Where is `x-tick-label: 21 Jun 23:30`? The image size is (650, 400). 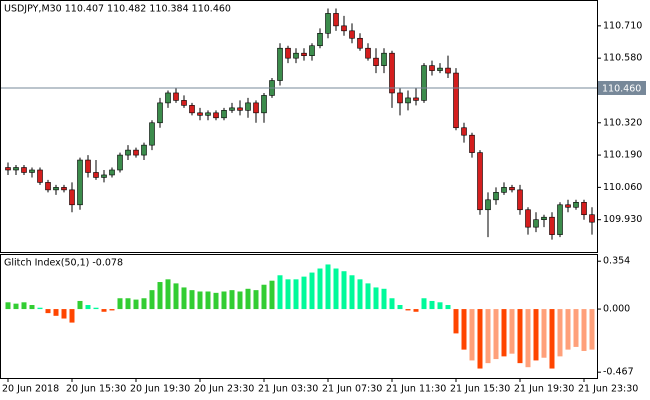 x-tick-label: 21 Jun 23:30 is located at coordinates (608, 389).